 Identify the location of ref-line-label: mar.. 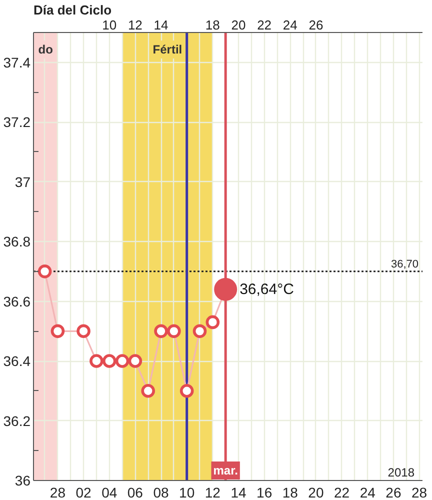
(225, 471).